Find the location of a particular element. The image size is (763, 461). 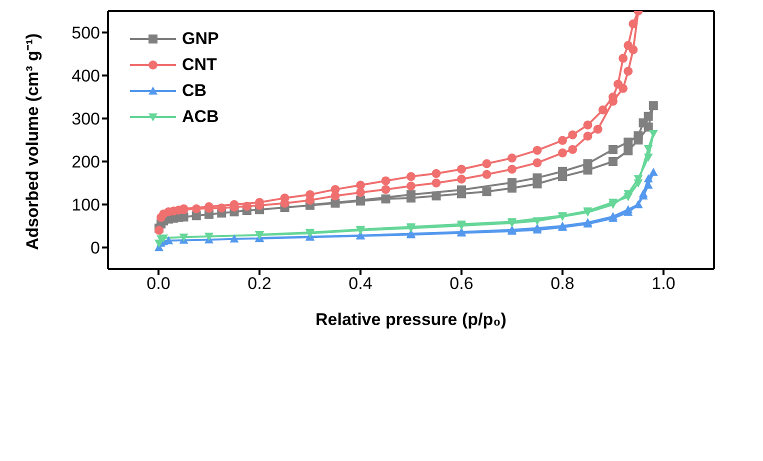

legend-label: CNT is located at coordinates (199, 65).